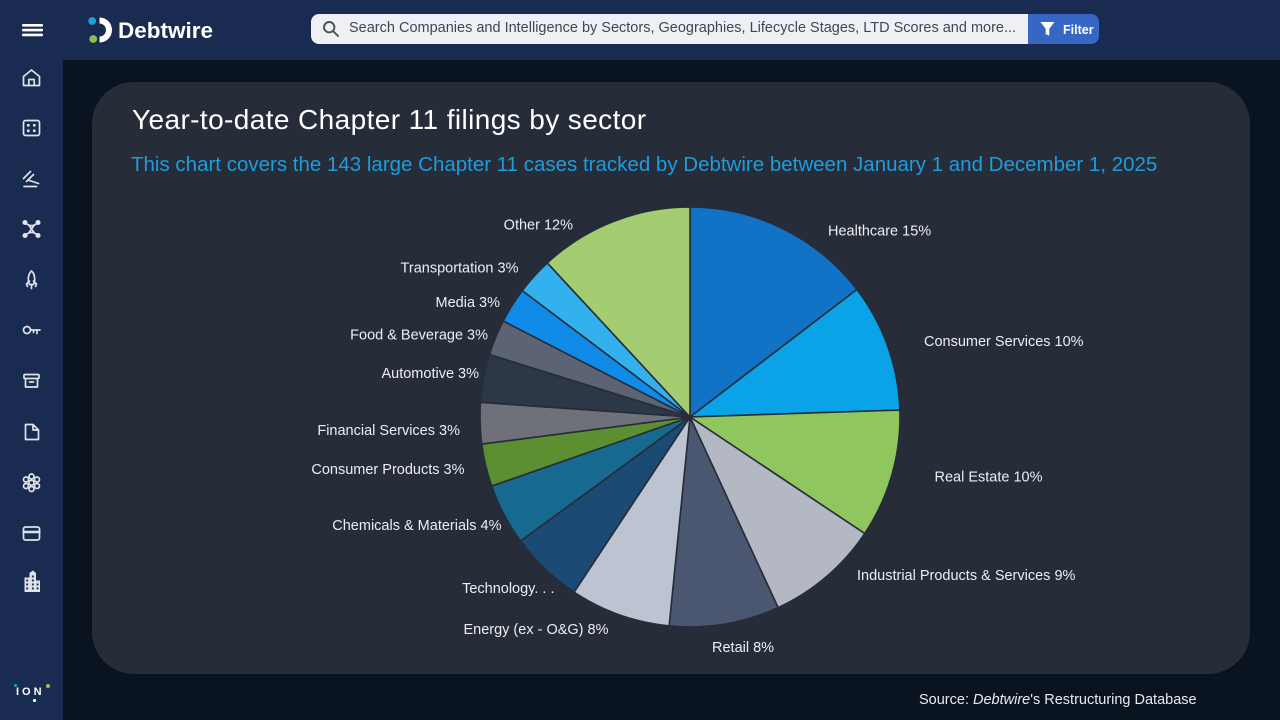  What do you see at coordinates (468, 303) in the screenshot?
I see `svg-text: Media 3%` at bounding box center [468, 303].